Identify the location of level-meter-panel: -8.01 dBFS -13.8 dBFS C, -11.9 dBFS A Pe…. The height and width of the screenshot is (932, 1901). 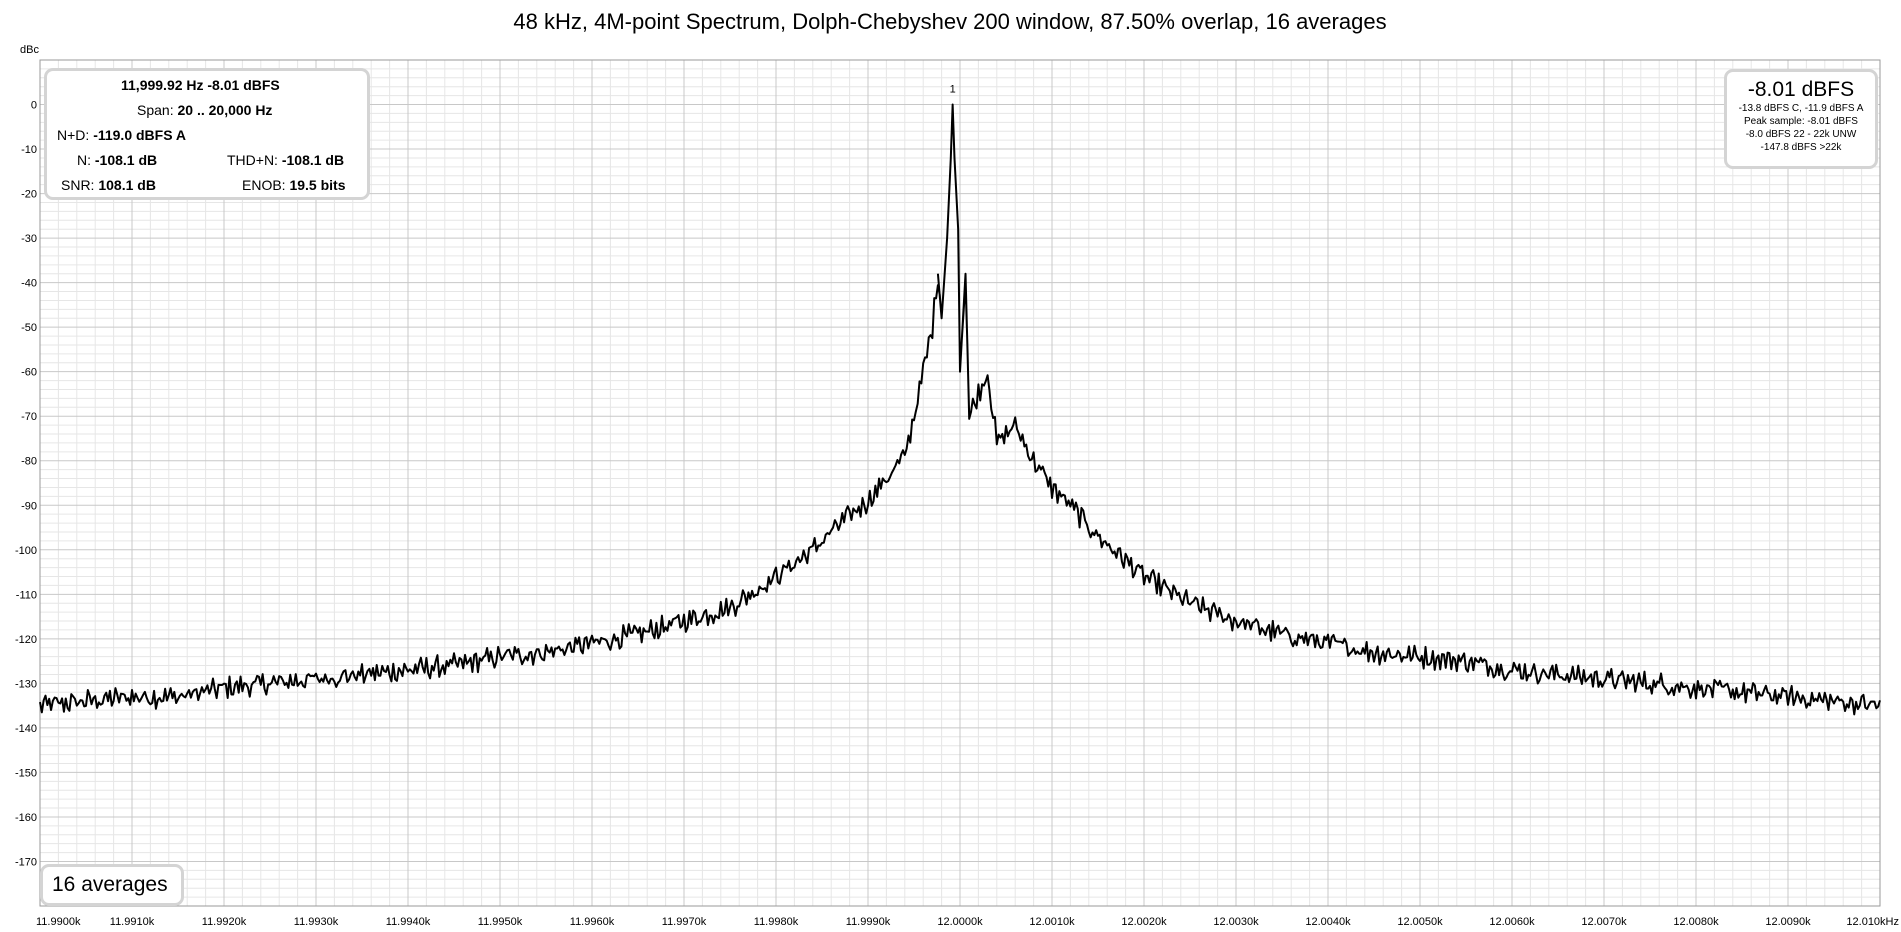
(1801, 119).